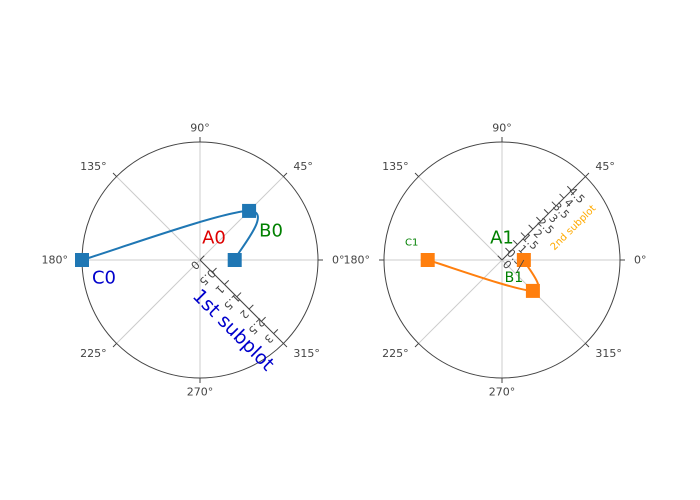 This screenshot has height=500, width=700. Describe the element at coordinates (514, 278) in the screenshot. I see `annotation-label: B1` at that location.